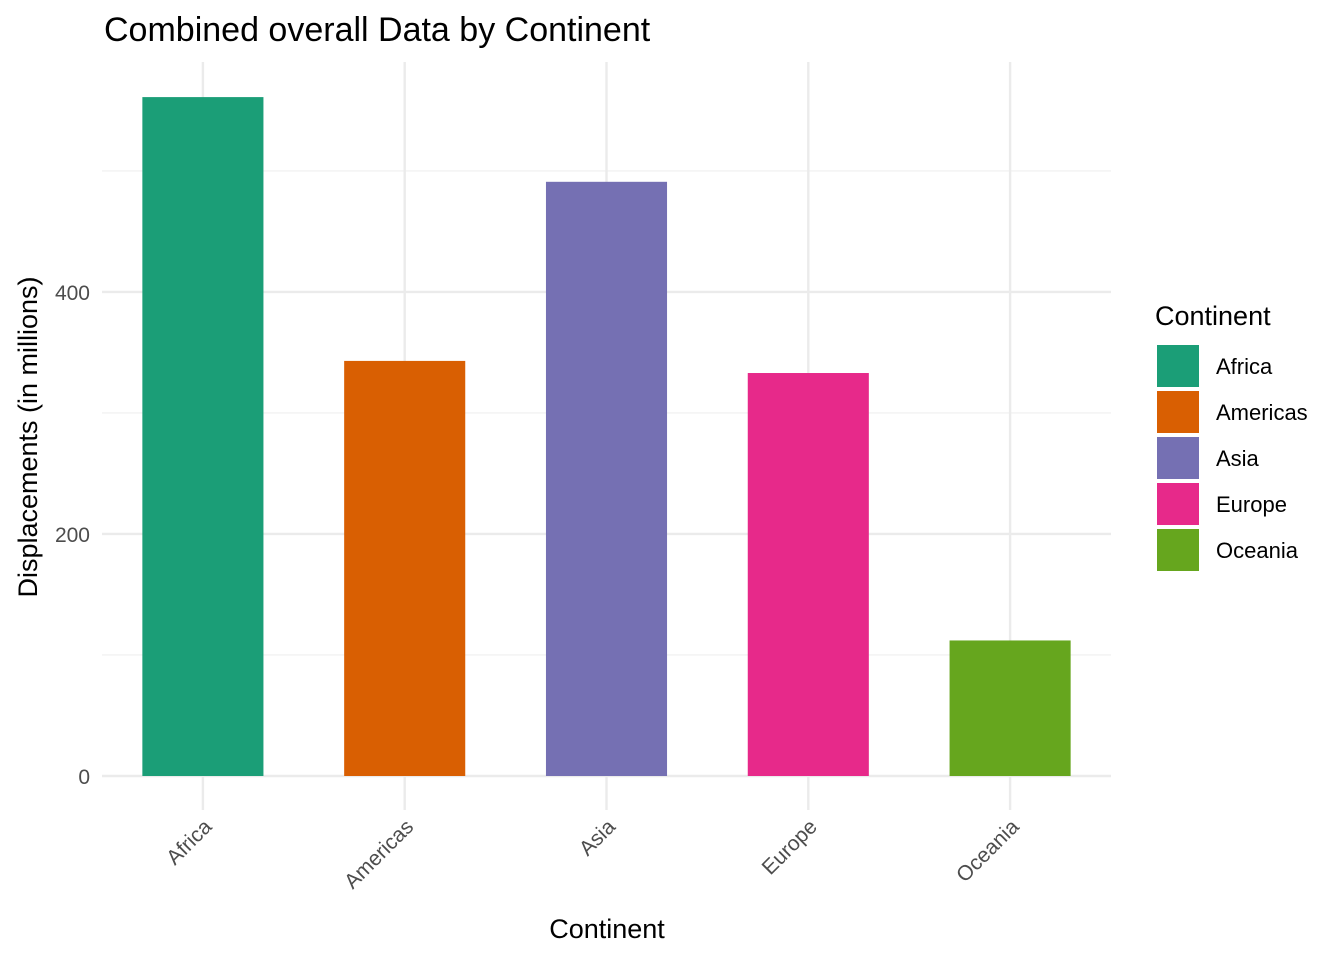  What do you see at coordinates (1213, 316) in the screenshot?
I see `legend-title: Continent` at bounding box center [1213, 316].